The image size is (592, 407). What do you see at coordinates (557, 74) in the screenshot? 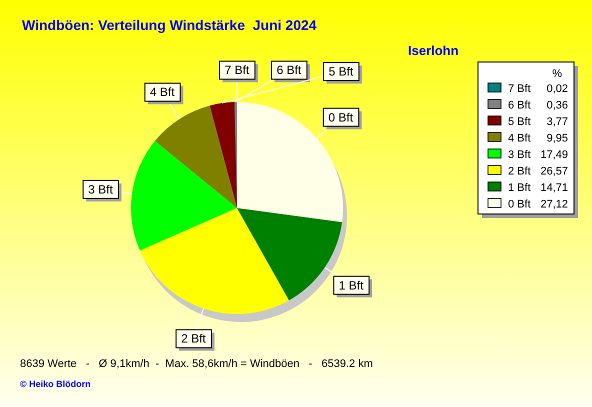
I see `legend-title: %` at bounding box center [557, 74].